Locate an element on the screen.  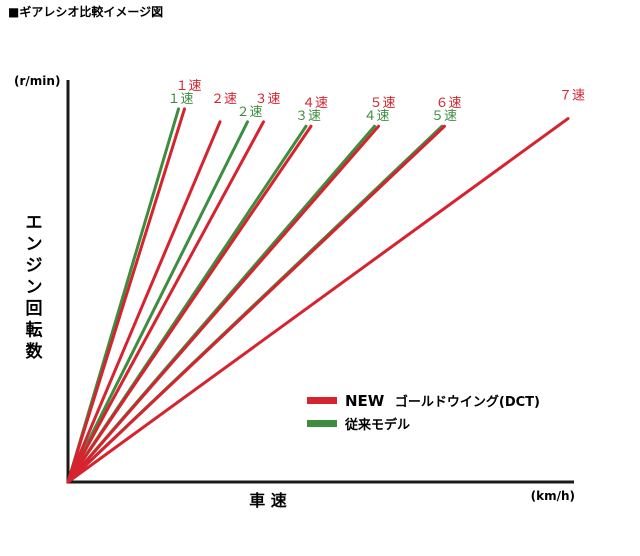
new-gear-label-2: ２速 is located at coordinates (224, 99).